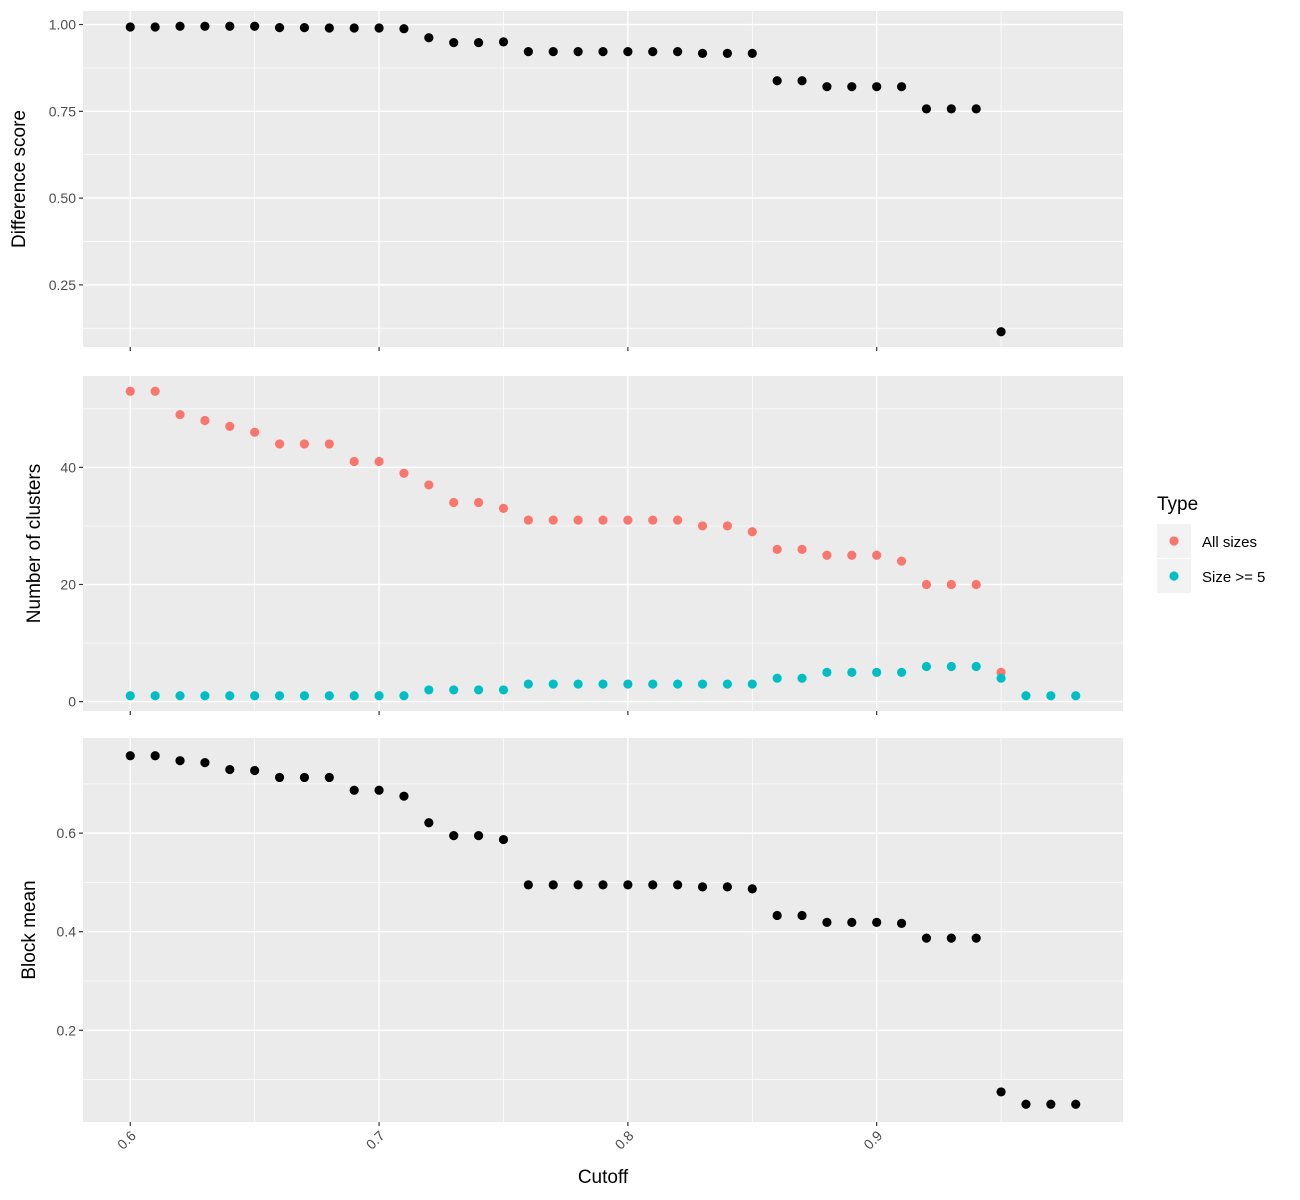  I want to click on y-tick-label: 0.50, so click(62, 198).